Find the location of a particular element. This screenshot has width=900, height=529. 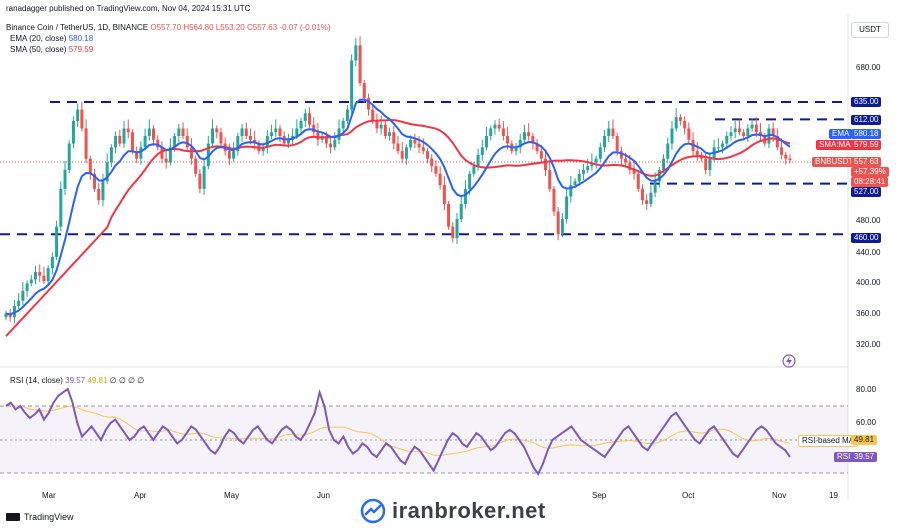

tag-rsi-ma-label: RSI-based MA is located at coordinates (828, 441).